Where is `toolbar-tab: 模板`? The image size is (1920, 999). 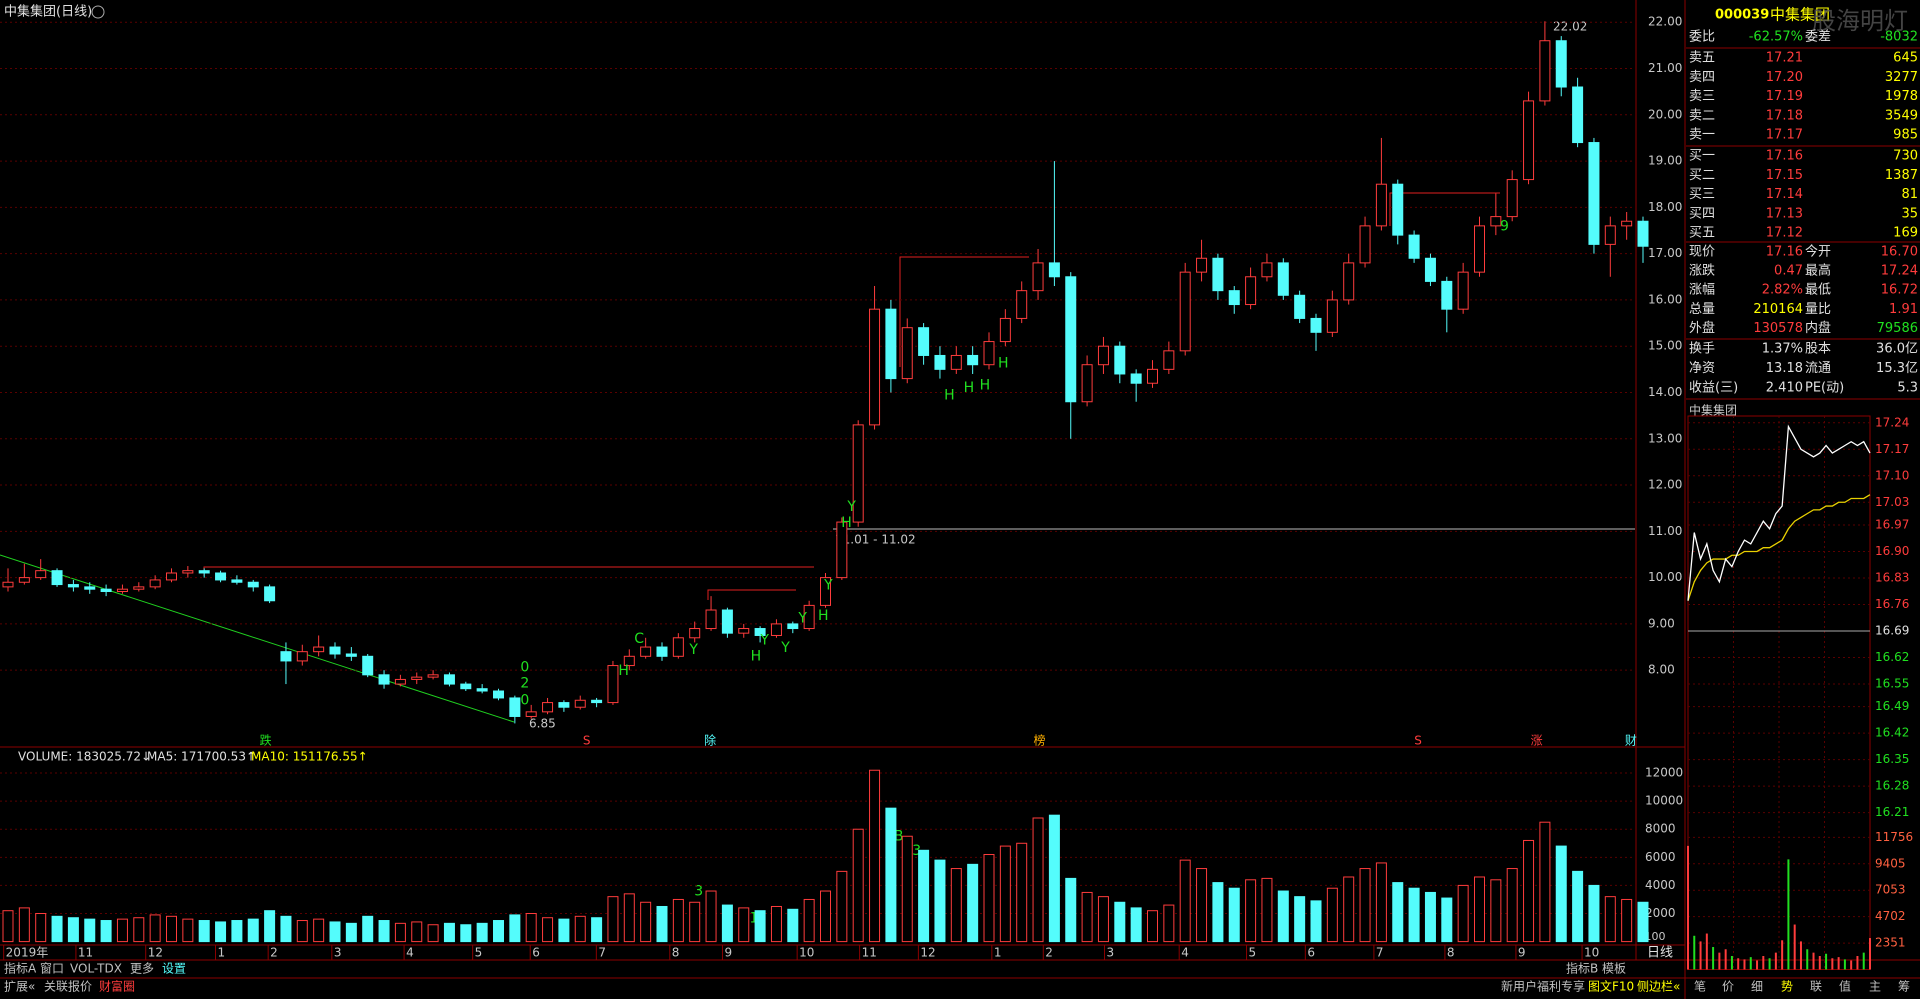
toolbar-tab: 模板 is located at coordinates (1614, 969).